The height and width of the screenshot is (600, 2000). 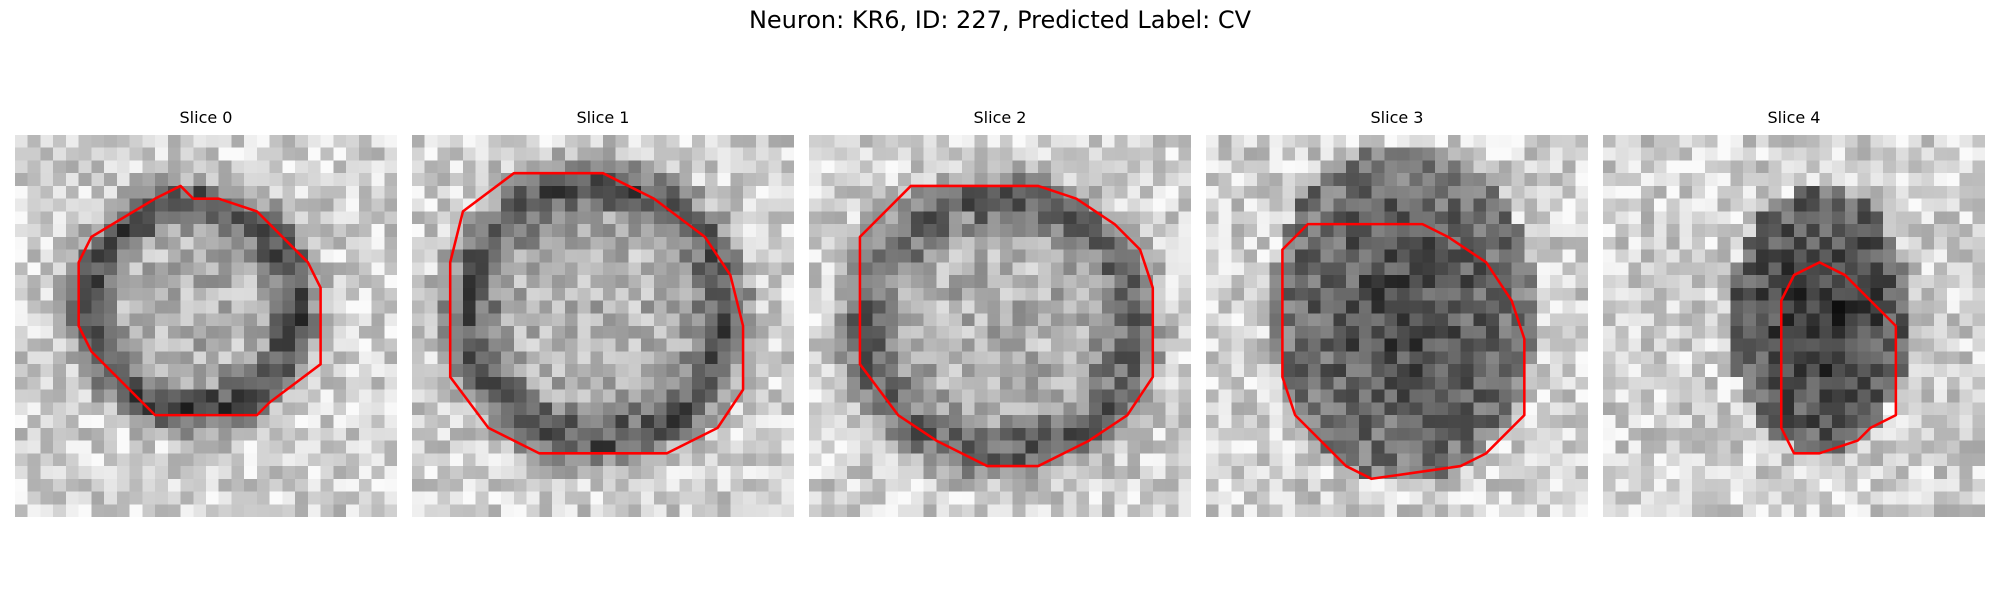 I want to click on slice-title-3: Slice 3, so click(x=1397, y=117).